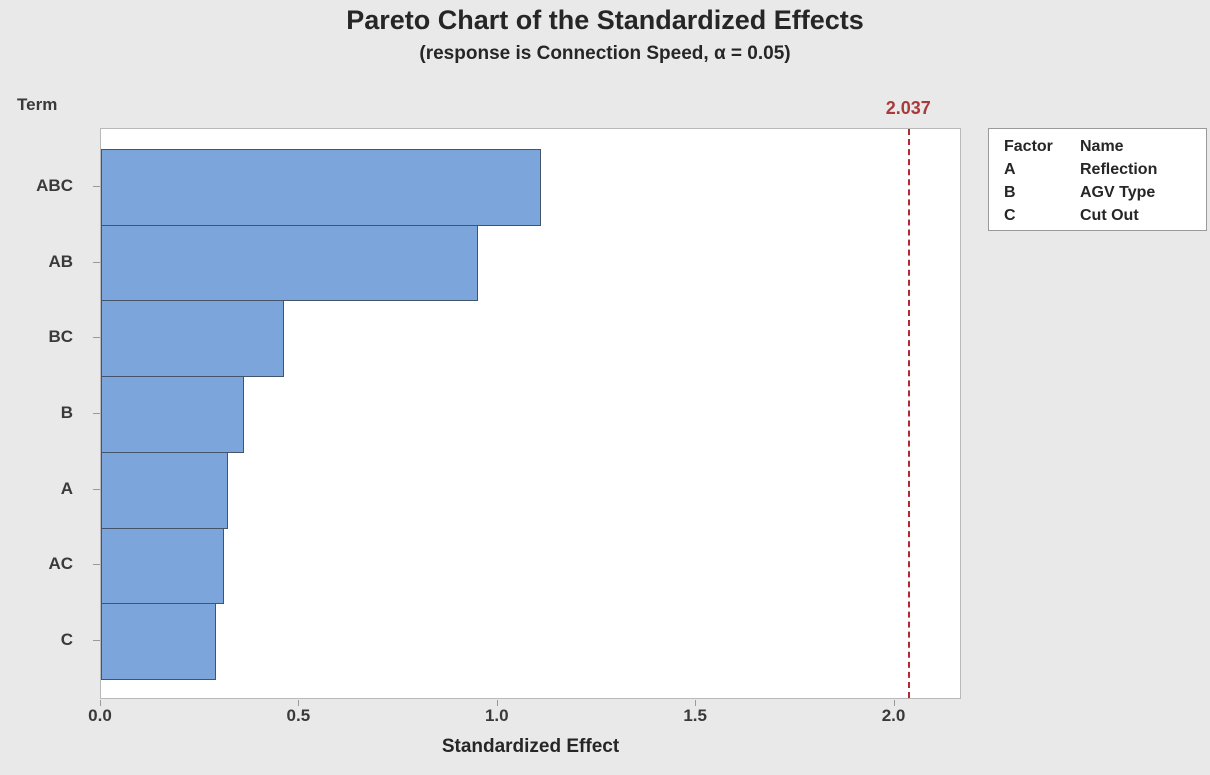 The width and height of the screenshot is (1210, 775). What do you see at coordinates (60, 564) in the screenshot?
I see `y-tick-label-ac: AC` at bounding box center [60, 564].